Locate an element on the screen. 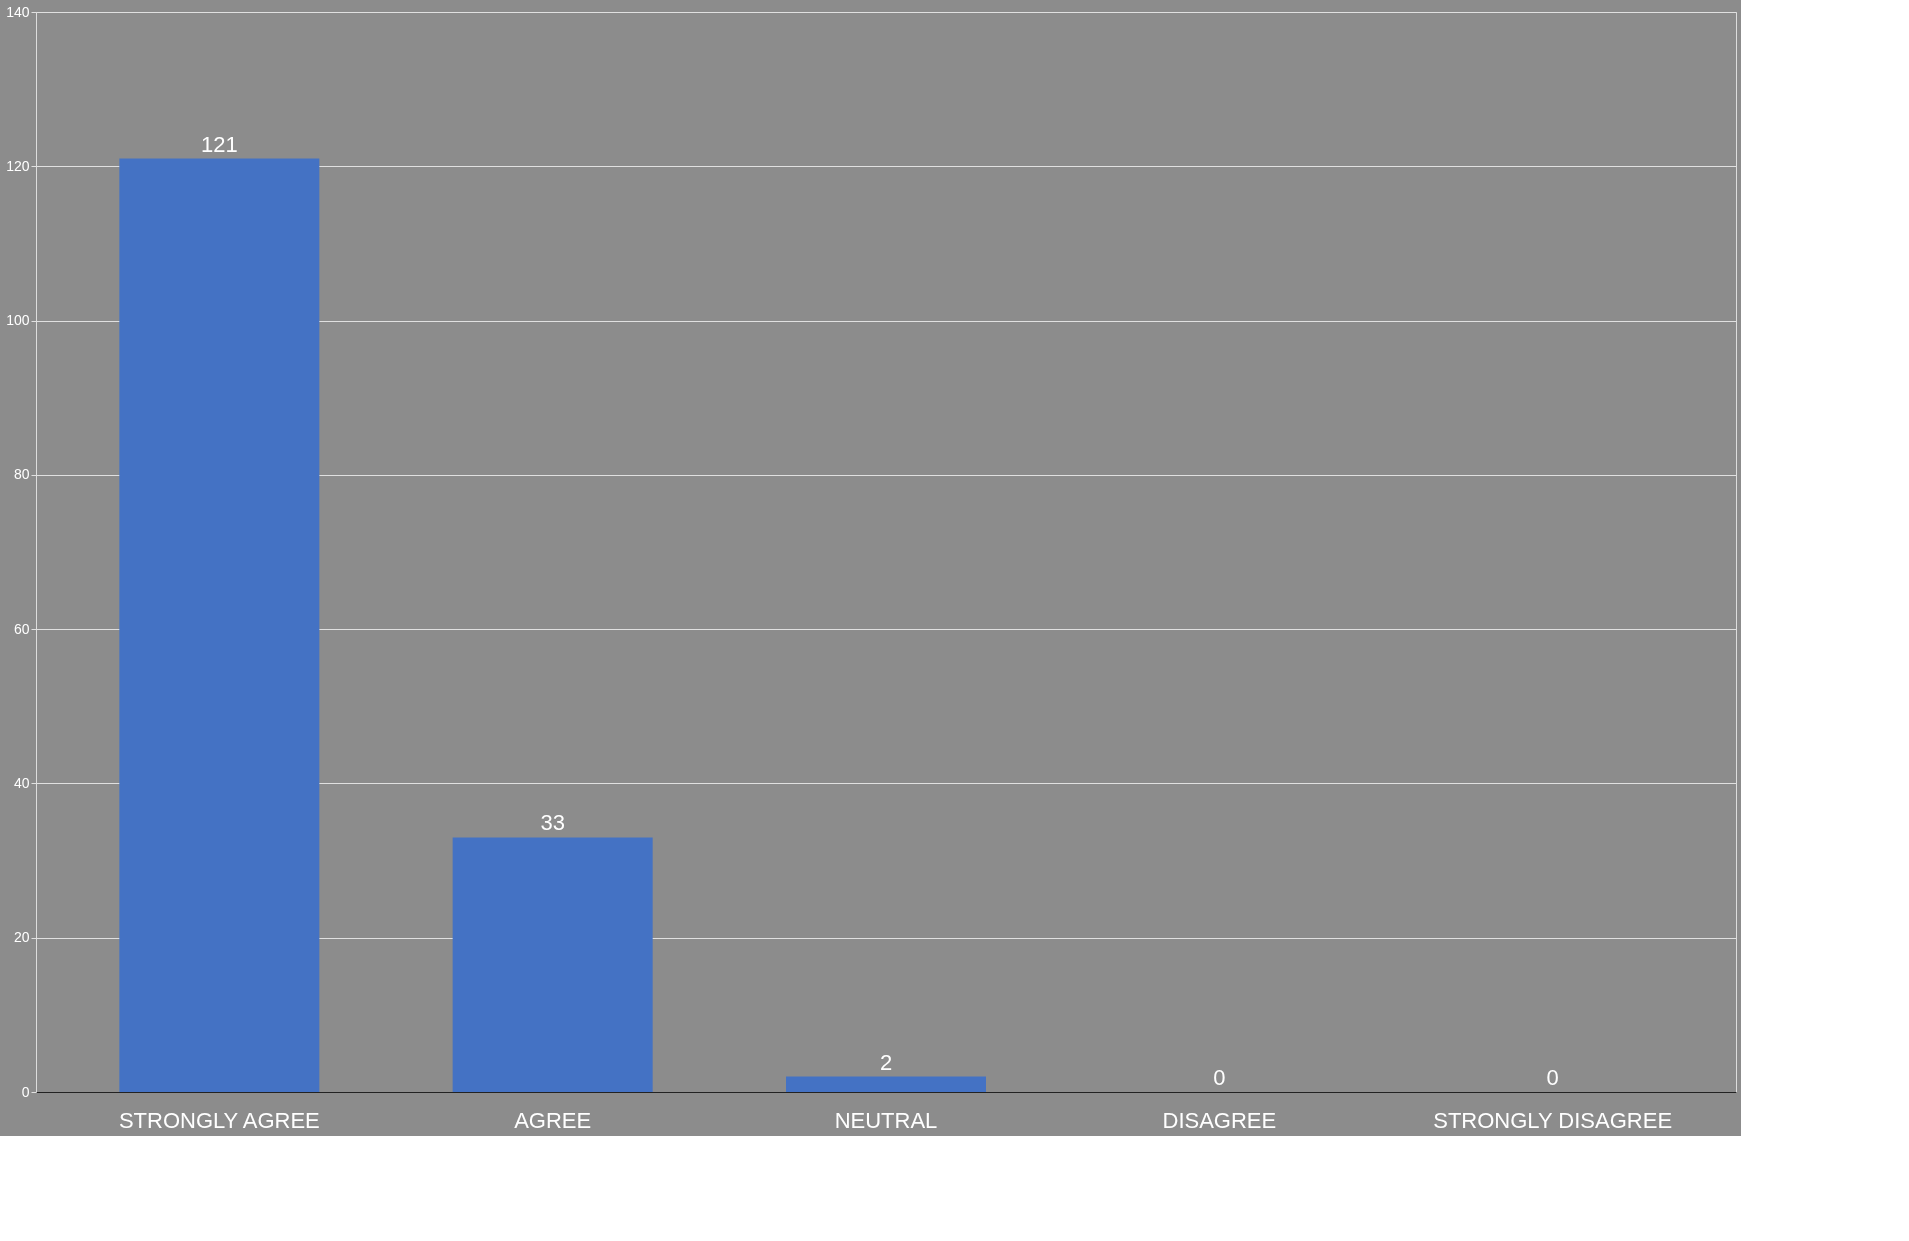 This screenshot has width=1909, height=1241. y-tick-label: 100 is located at coordinates (18, 320).